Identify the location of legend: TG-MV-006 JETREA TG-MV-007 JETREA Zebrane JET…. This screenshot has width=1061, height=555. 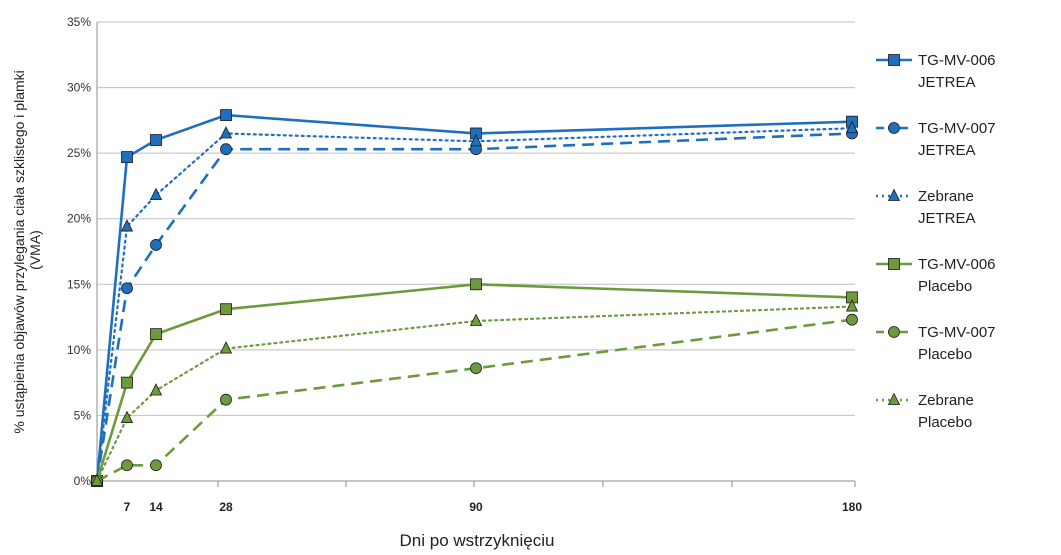
(936, 241).